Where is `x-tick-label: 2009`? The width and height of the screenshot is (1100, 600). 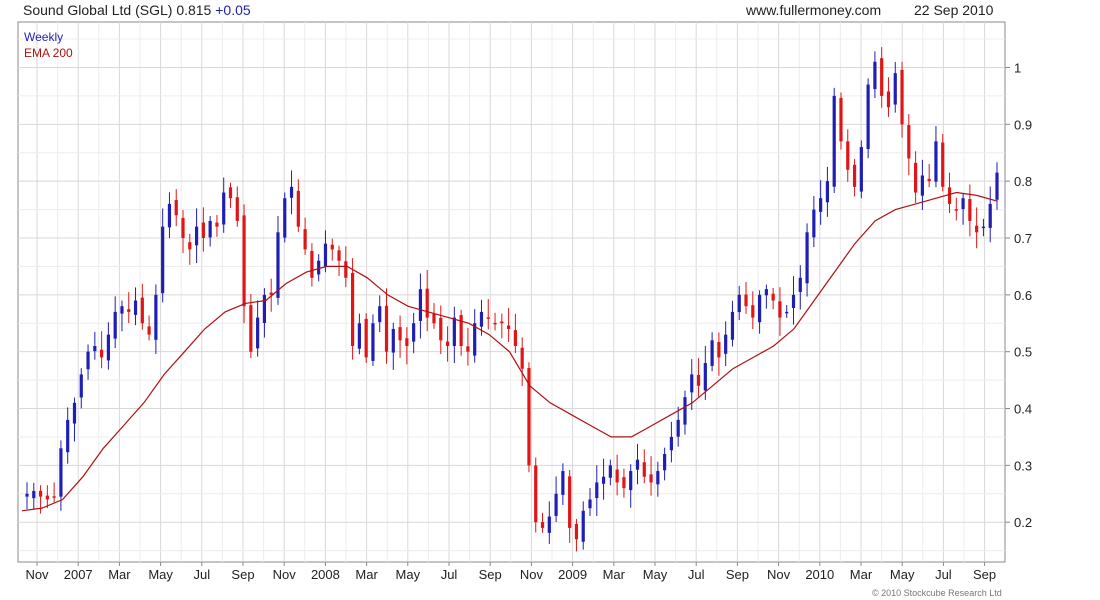
x-tick-label: 2009 is located at coordinates (572, 574).